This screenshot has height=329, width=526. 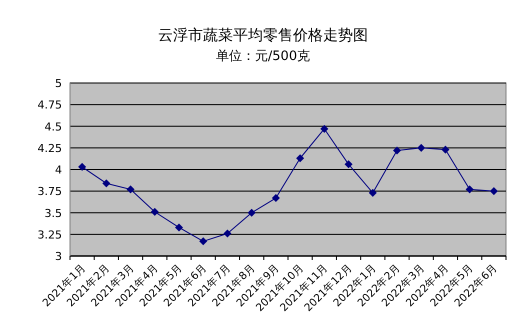 What do you see at coordinates (263, 56) in the screenshot?
I see `chart-subtitle: 单位：元/500克` at bounding box center [263, 56].